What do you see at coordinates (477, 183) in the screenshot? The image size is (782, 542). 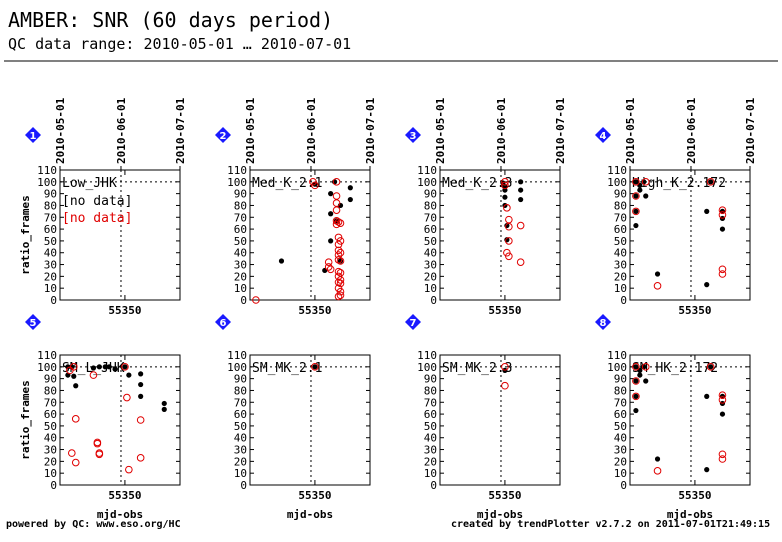 I see `panel-label: Med_K_2.3` at bounding box center [477, 183].